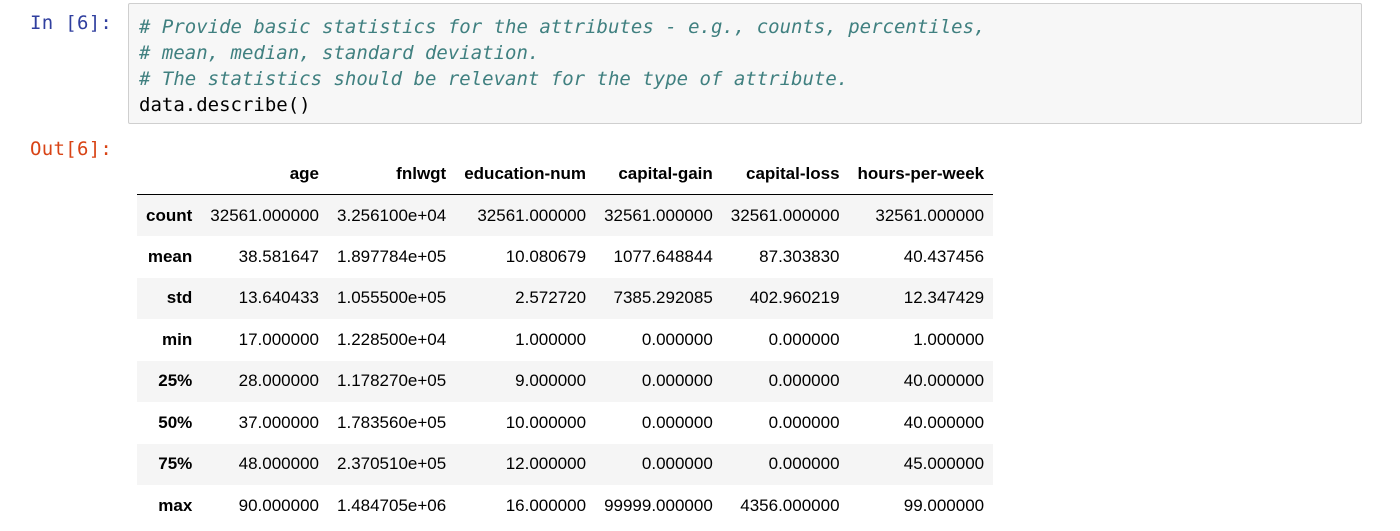  Describe the element at coordinates (71, 149) in the screenshot. I see `output-prompt: Out[6]:` at that location.